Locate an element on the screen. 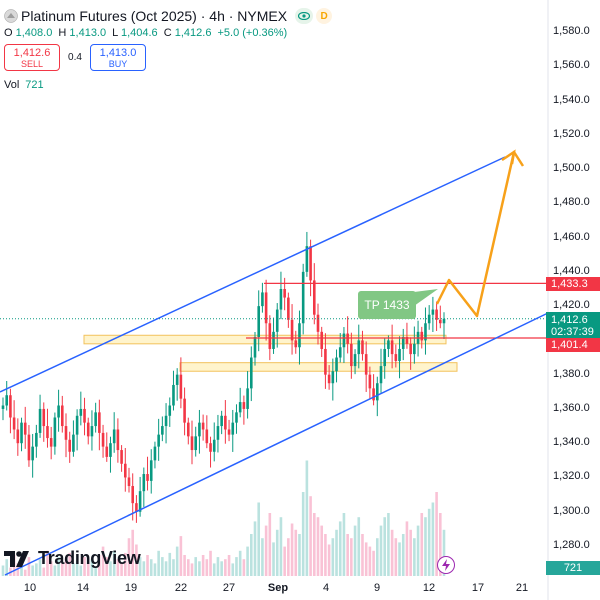  time-tick-label: 22 is located at coordinates (181, 588).